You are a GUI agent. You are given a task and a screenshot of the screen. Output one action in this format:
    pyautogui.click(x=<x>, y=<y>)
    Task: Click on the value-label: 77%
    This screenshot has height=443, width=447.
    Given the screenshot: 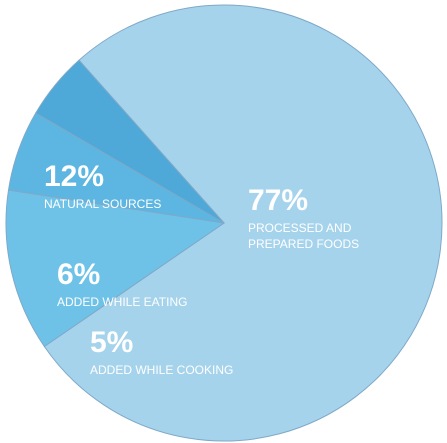 What is the action you would take?
    pyautogui.click(x=278, y=200)
    